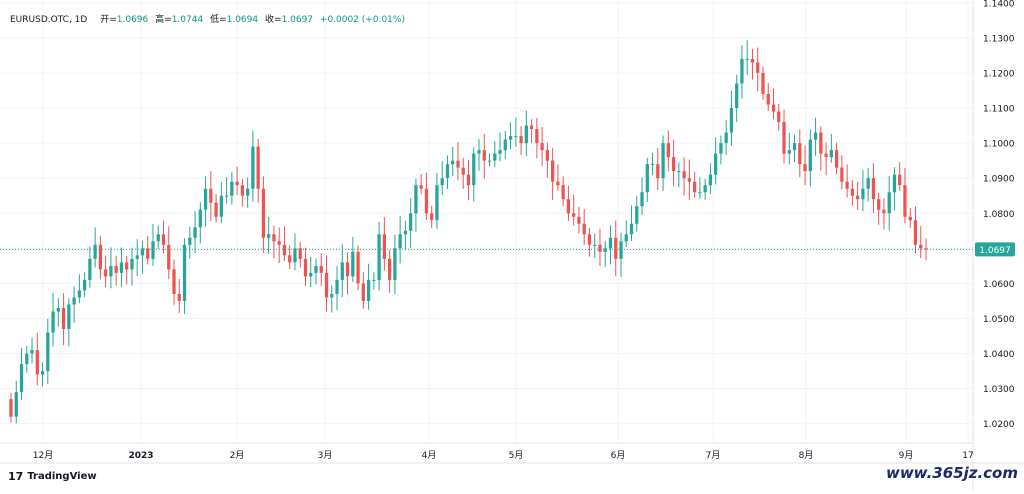 Image resolution: width=1024 pixels, height=494 pixels. Describe the element at coordinates (713, 455) in the screenshot. I see `x-tick-label: 7月` at that location.